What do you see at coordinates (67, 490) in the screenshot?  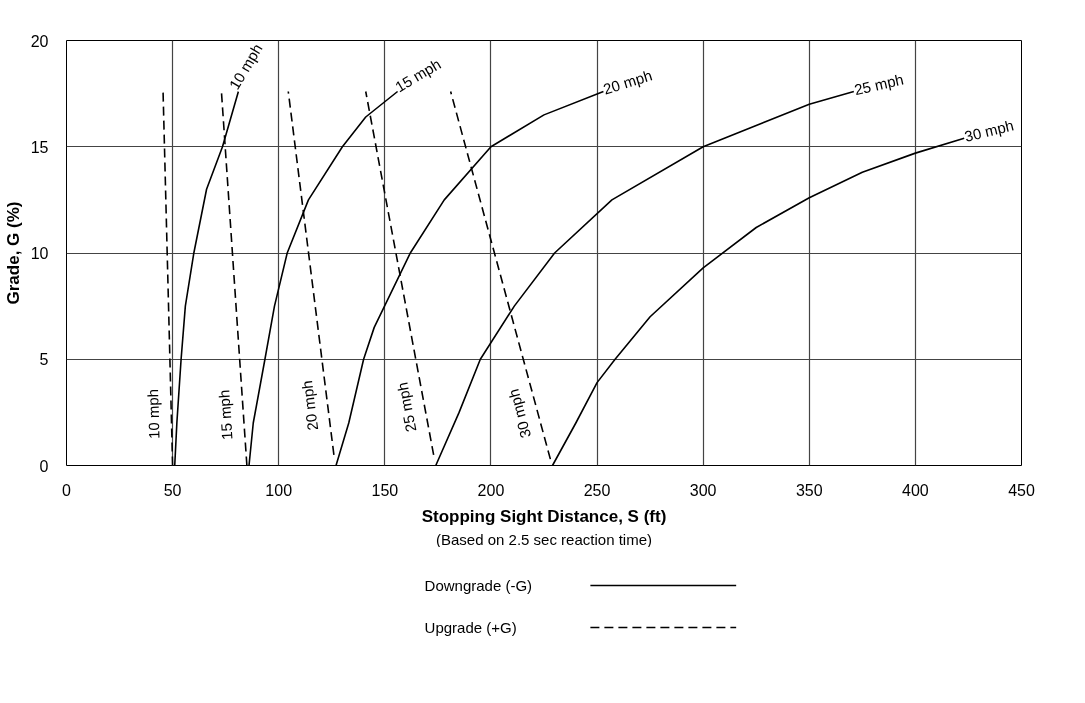 I see `x-tick-label: 0` at bounding box center [67, 490].